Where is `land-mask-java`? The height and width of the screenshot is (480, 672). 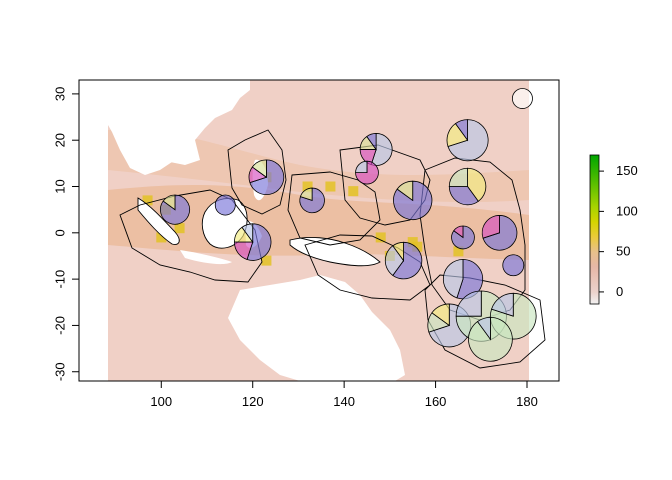
land-mask-java is located at coordinates (206, 257).